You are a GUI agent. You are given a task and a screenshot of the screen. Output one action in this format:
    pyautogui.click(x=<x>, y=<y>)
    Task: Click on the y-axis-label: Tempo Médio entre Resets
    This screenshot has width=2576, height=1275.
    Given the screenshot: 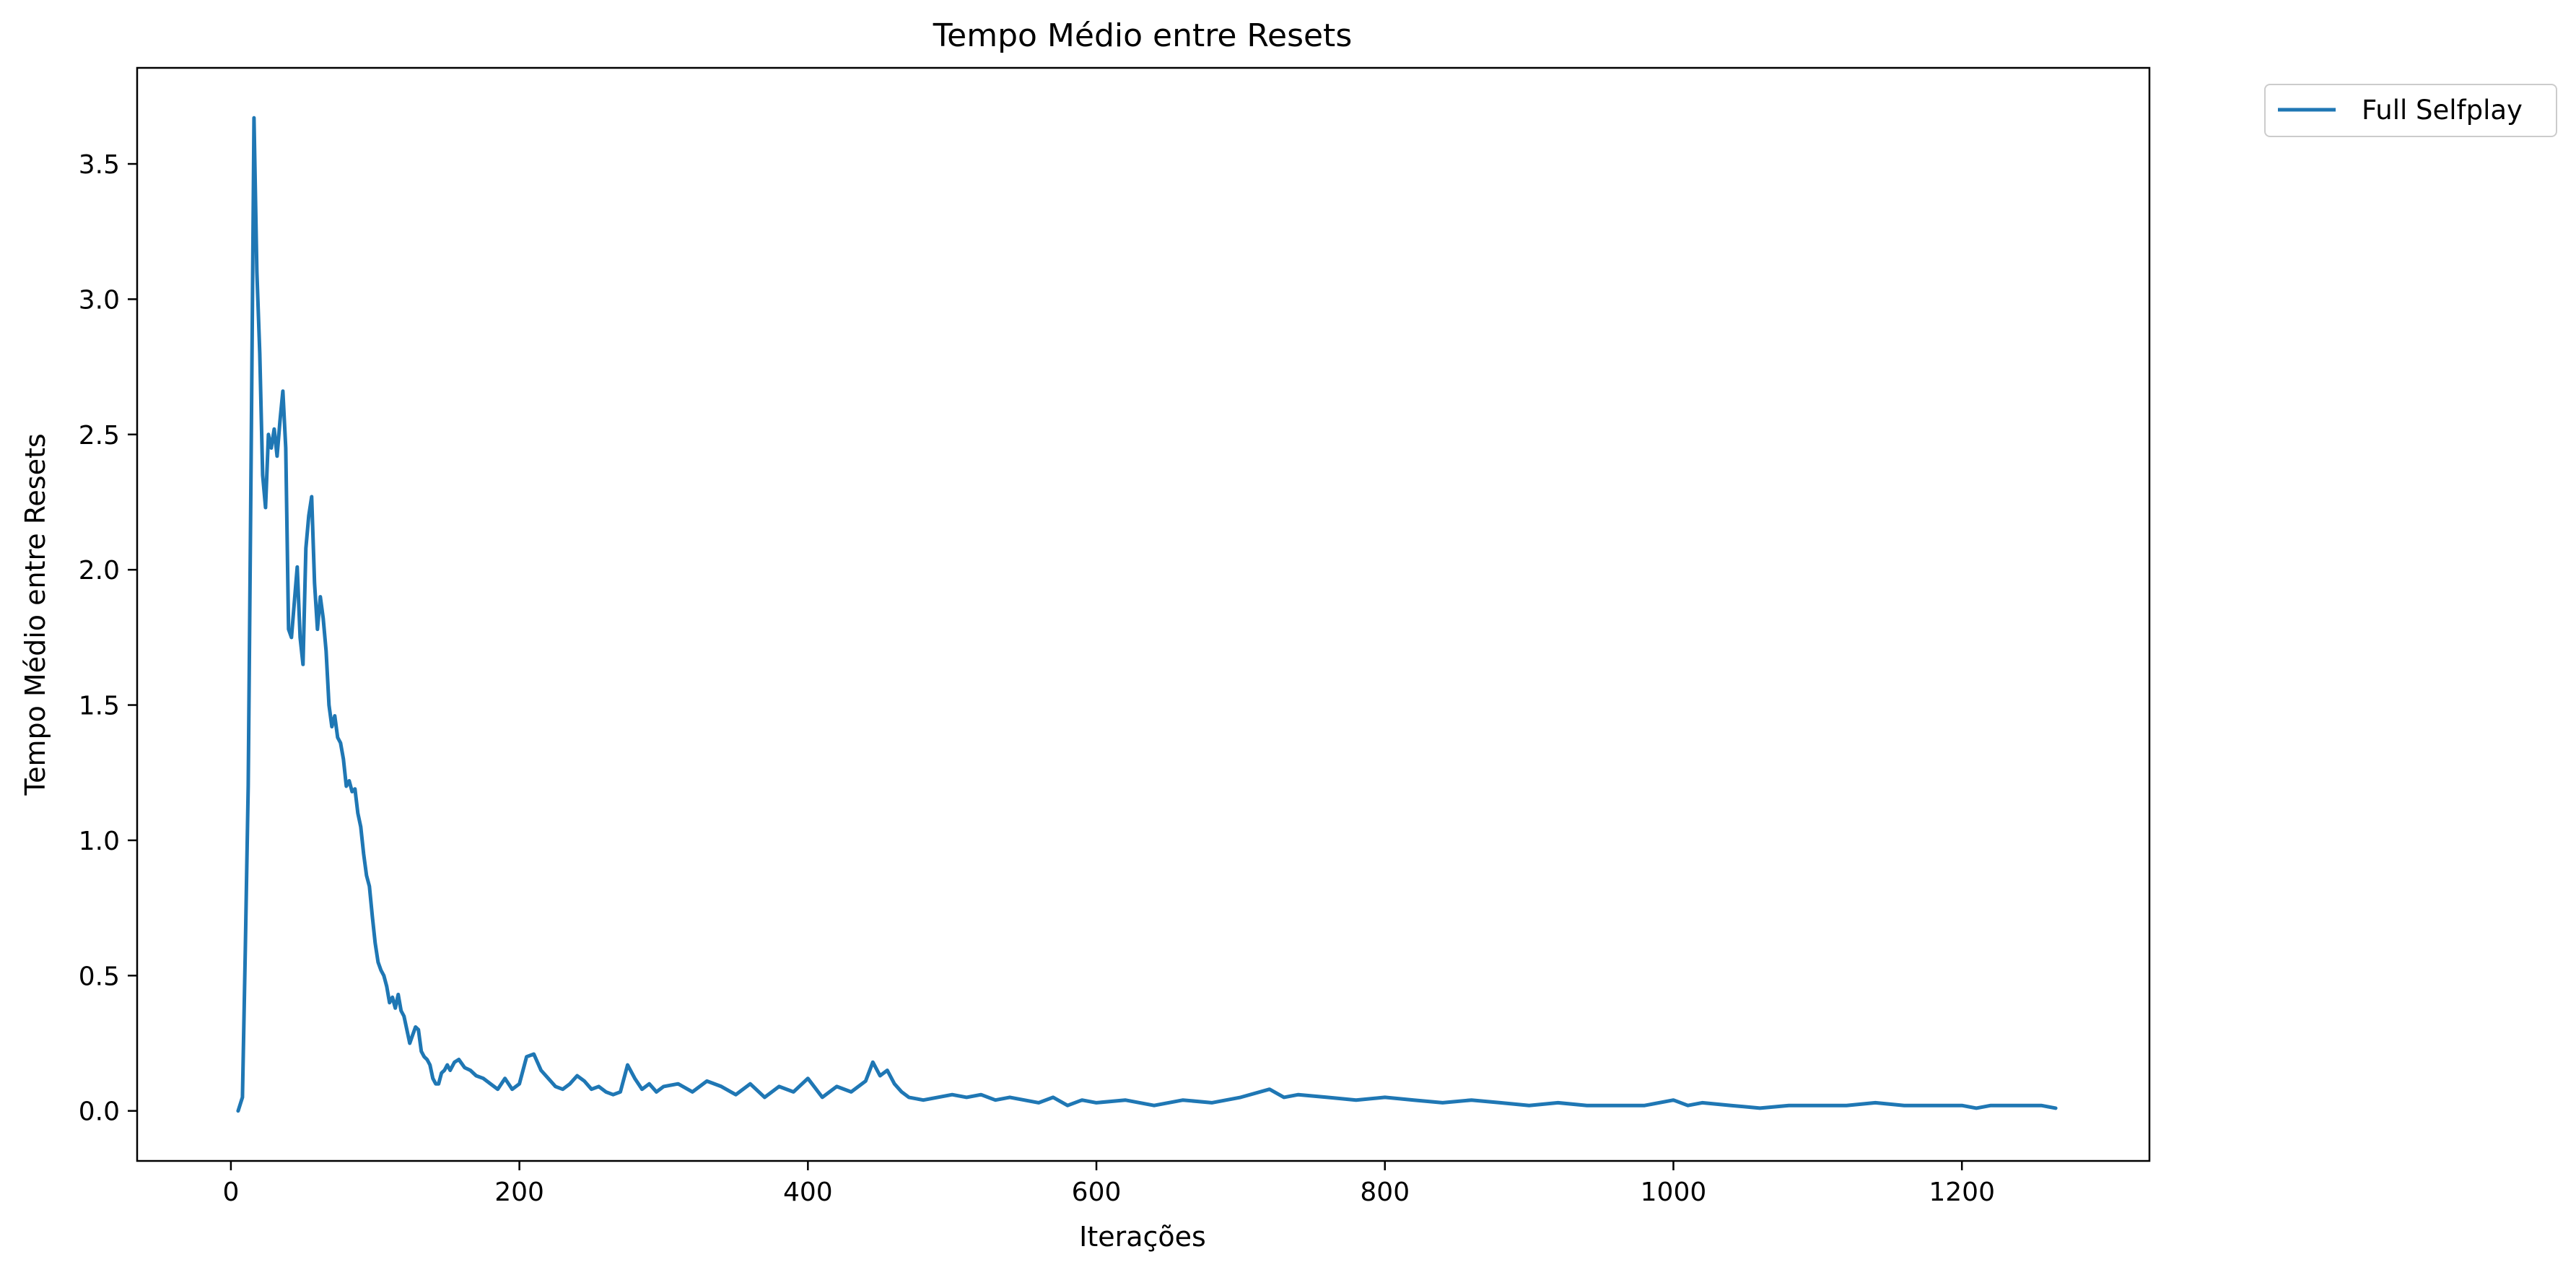 What is the action you would take?
    pyautogui.click(x=35, y=614)
    